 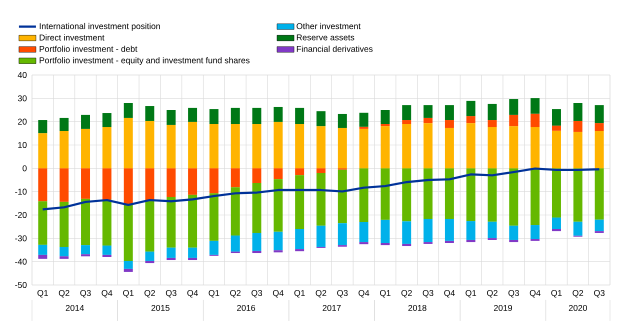 I want to click on y-tick-label: 20, so click(x=22, y=121).